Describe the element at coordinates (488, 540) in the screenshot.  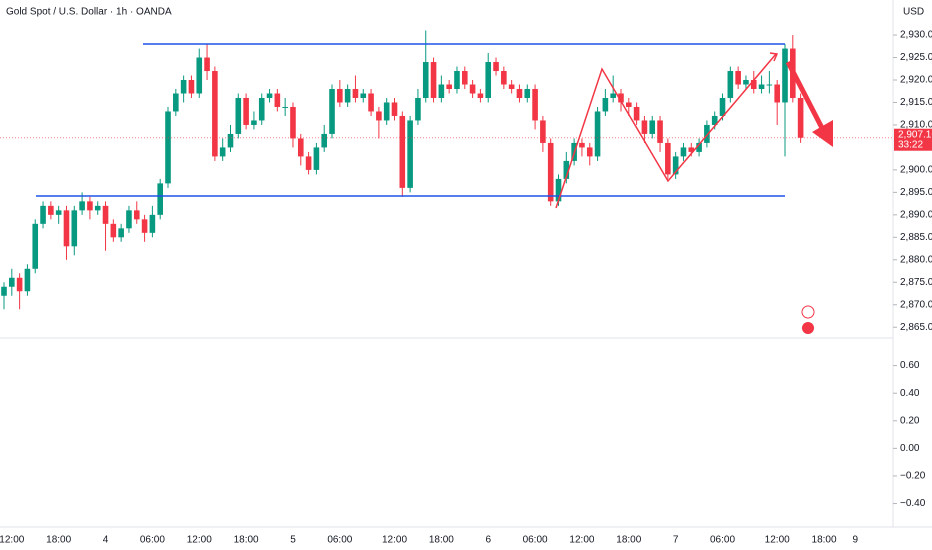
I see `x-tick-label: 6` at that location.